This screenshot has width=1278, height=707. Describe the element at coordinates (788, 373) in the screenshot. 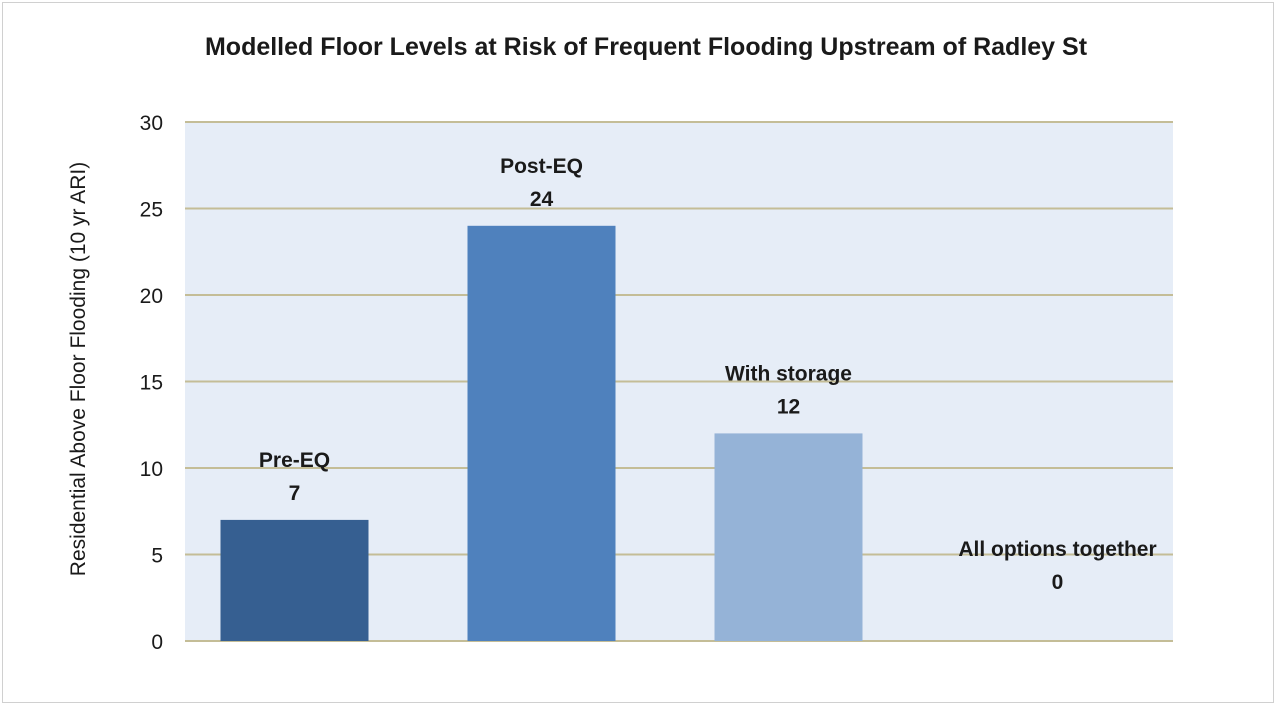

I see `category-label: With storage` at that location.